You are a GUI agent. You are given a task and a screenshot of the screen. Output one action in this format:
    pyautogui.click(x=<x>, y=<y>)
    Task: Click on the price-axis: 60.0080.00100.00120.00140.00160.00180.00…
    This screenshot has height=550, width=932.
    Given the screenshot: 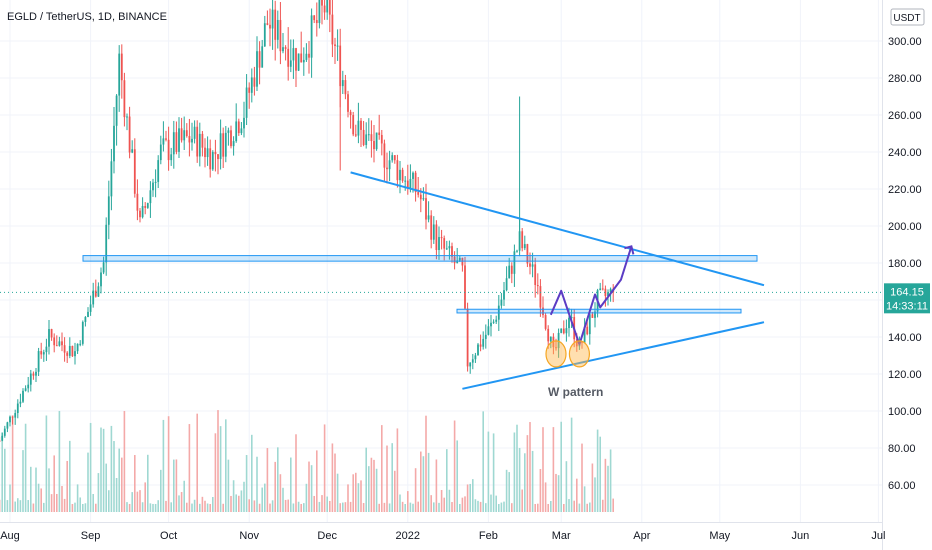 What is the action you would take?
    pyautogui.click(x=905, y=264)
    